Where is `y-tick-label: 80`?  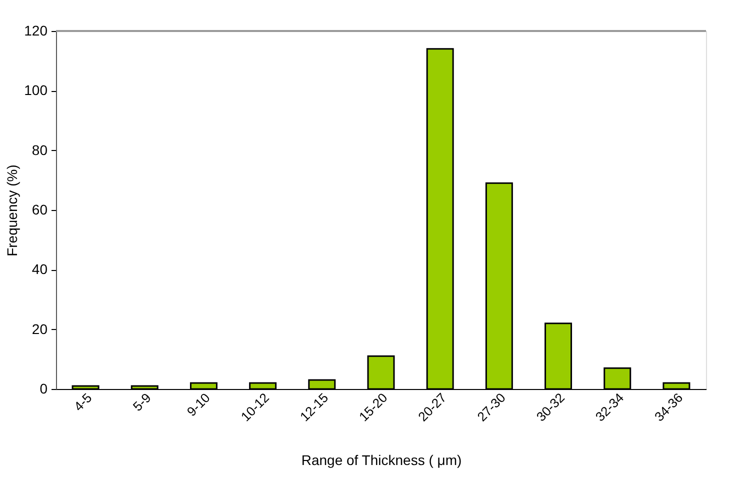
y-tick-label: 80 is located at coordinates (40, 150).